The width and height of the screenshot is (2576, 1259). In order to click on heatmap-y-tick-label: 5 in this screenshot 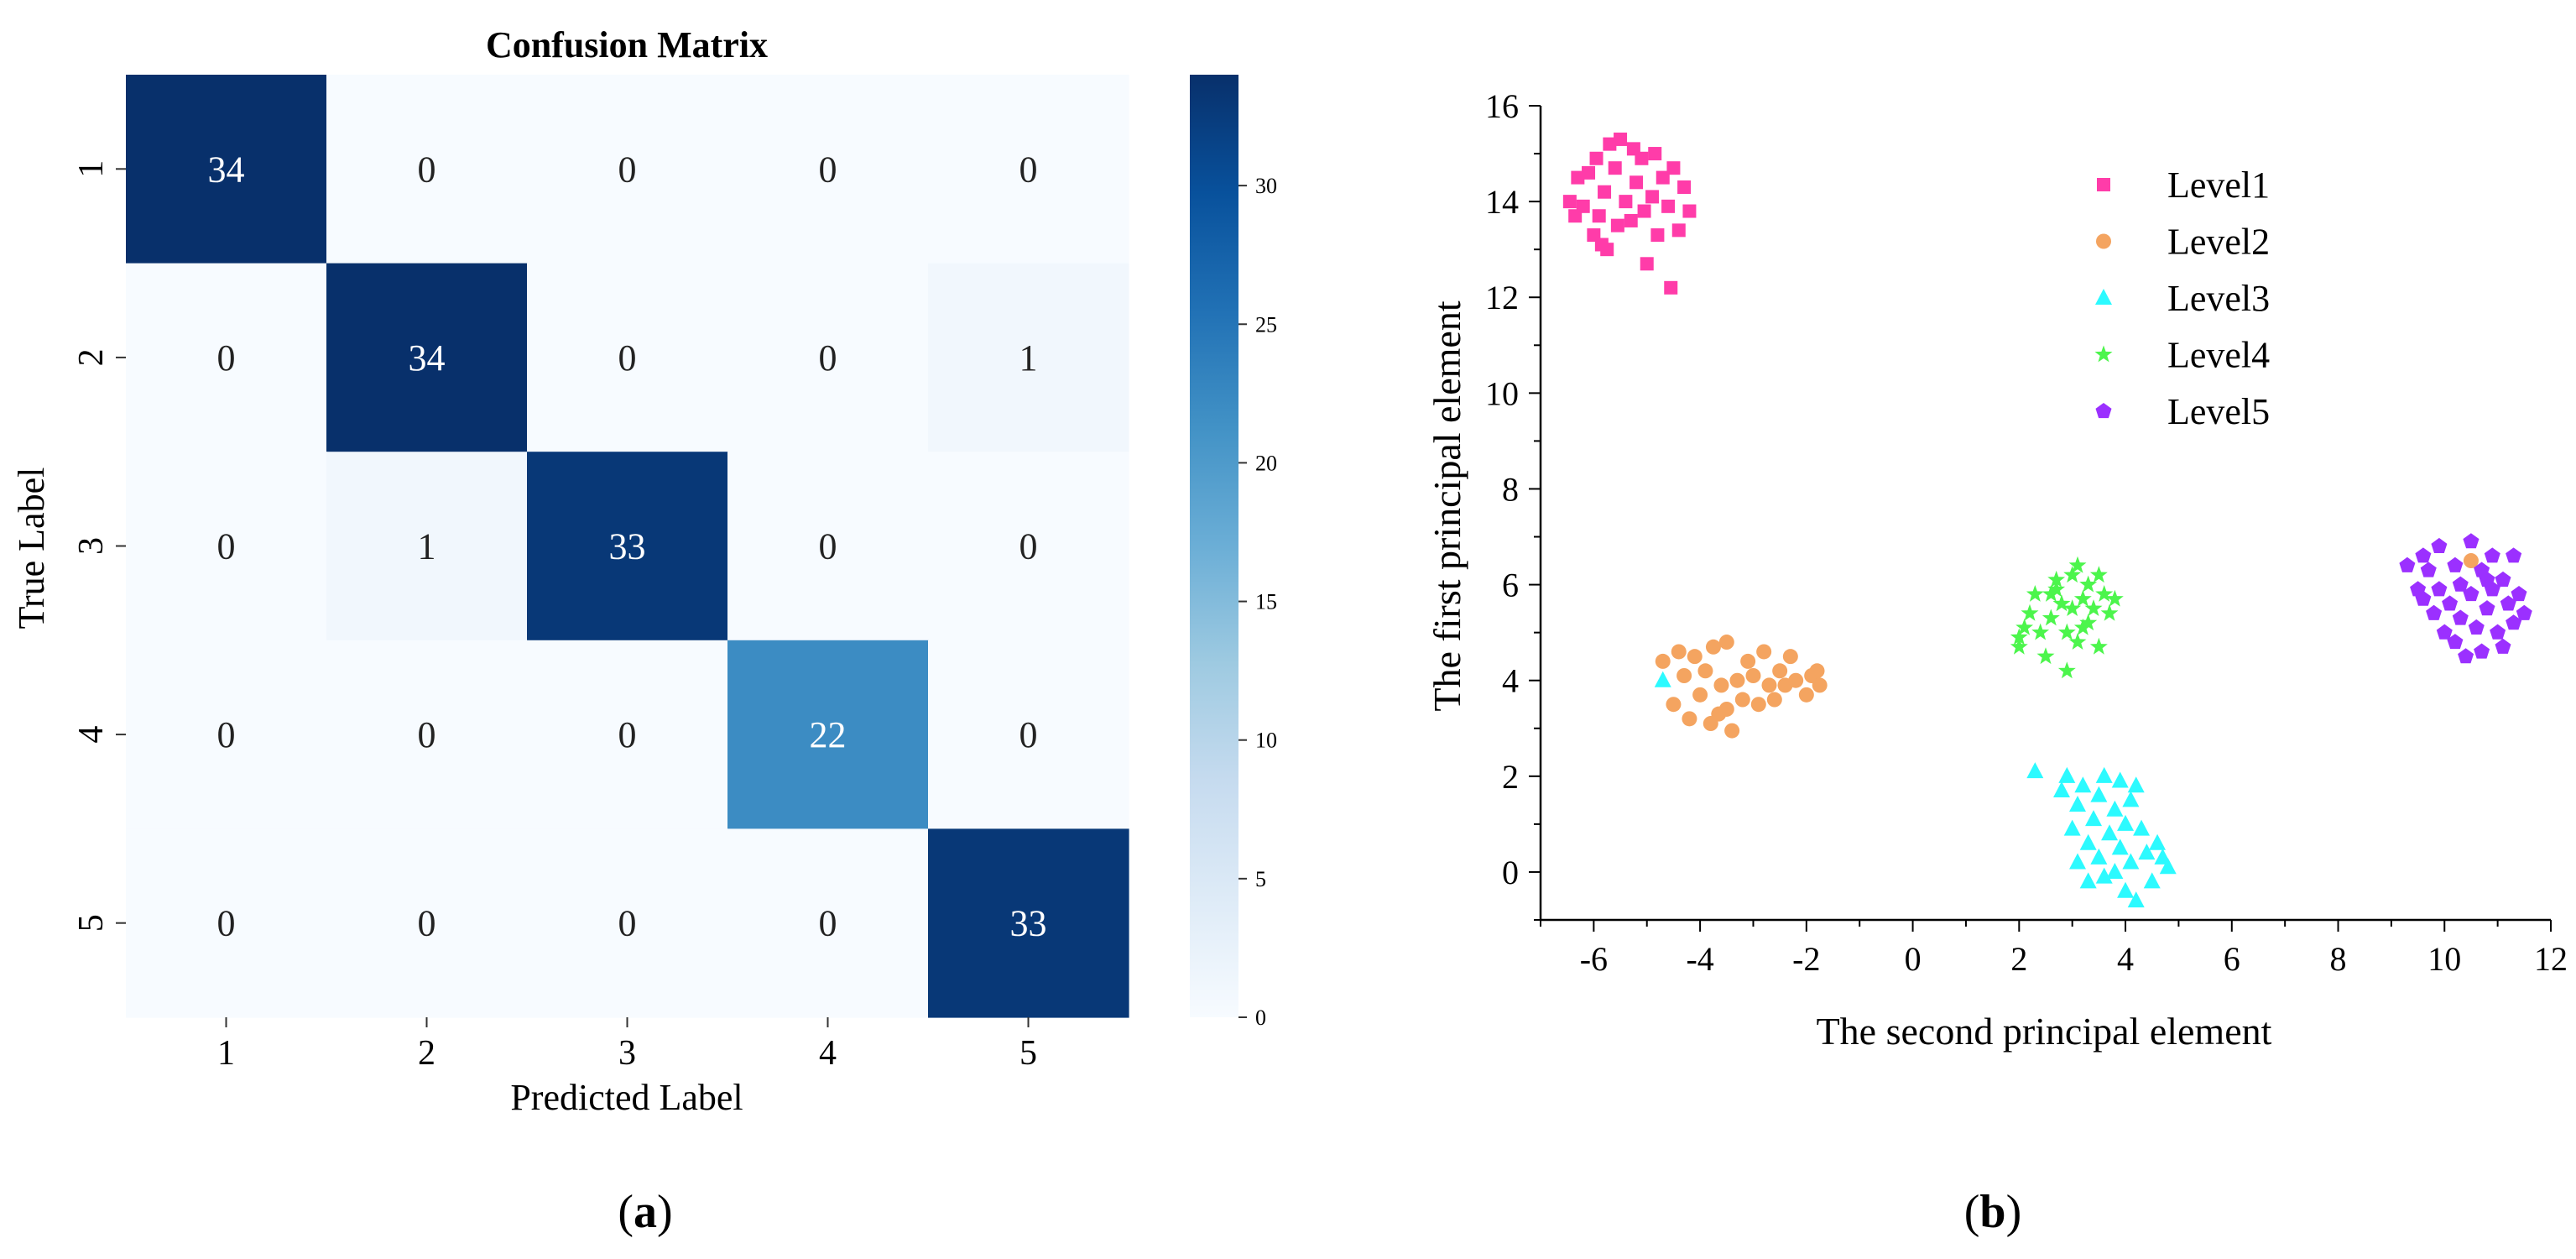, I will do `click(91, 923)`.